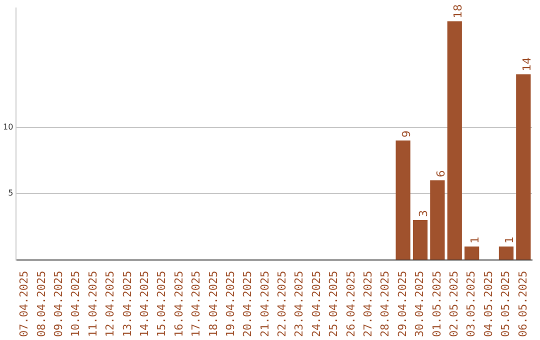 Image resolution: width=540 pixels, height=340 pixels. I want to click on x-tick-label: 03.05.2025, so click(471, 304).